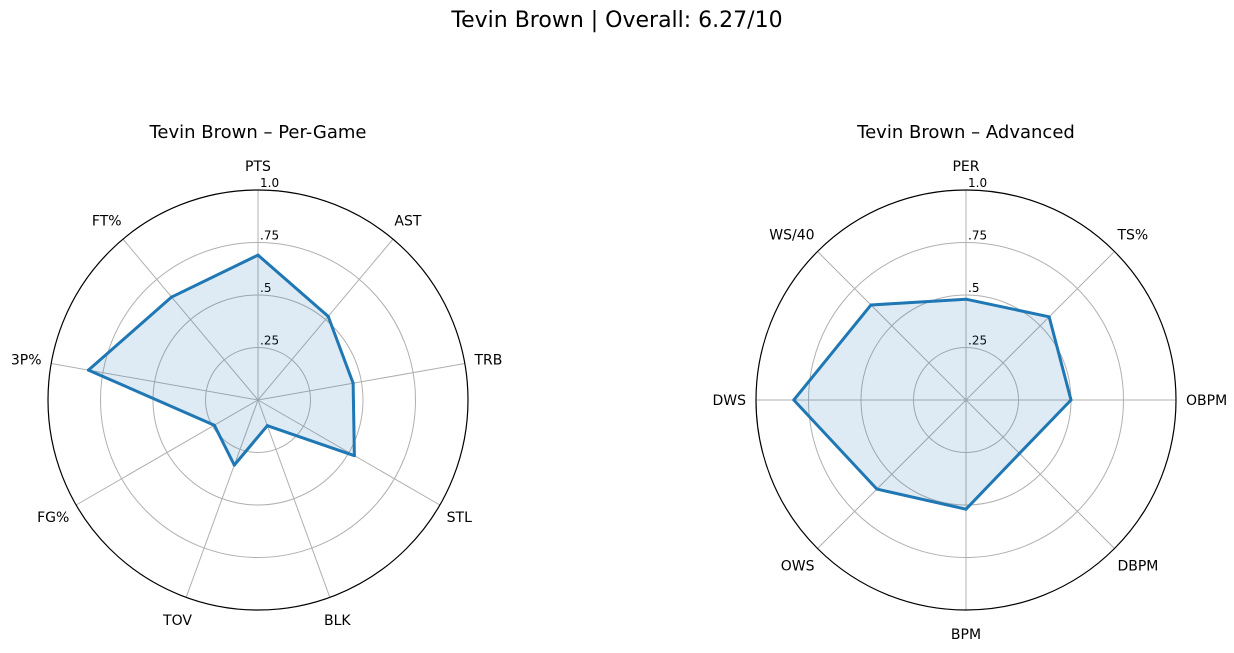 The image size is (1234, 653). I want to click on axis-label-tov: TOV, so click(177, 621).